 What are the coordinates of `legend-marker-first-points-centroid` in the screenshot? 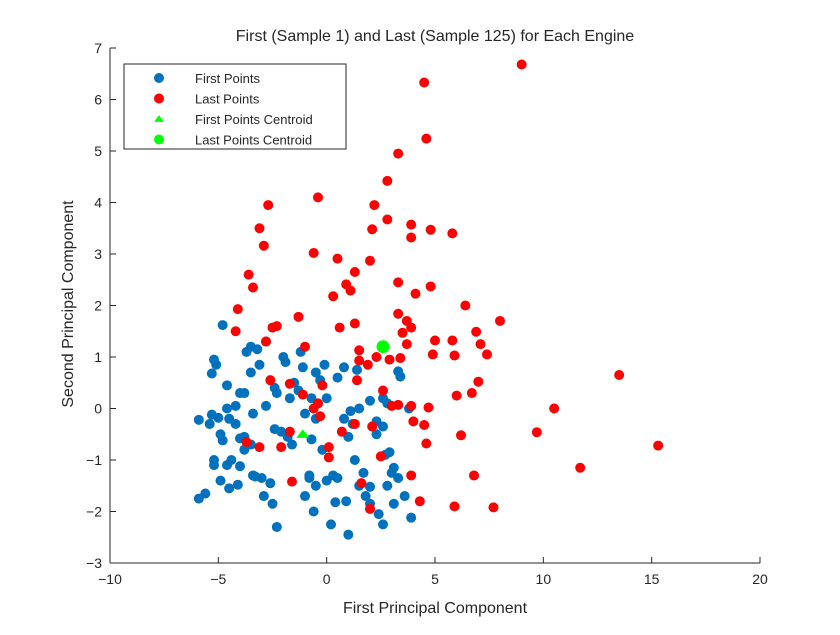 It's located at (159, 118).